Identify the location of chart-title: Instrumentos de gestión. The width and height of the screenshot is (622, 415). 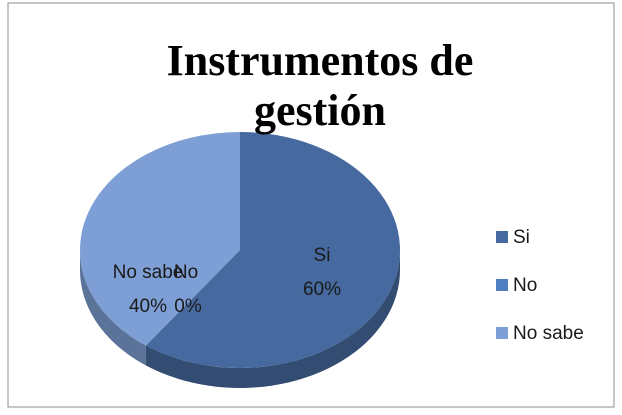
(320, 85).